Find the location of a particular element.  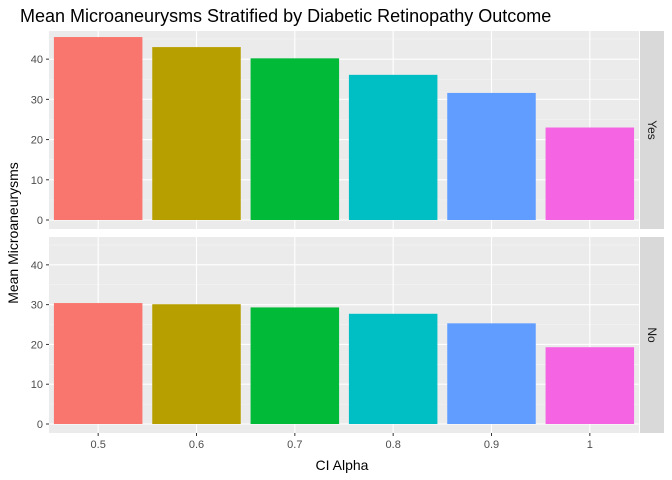

bar-yes-0.8 is located at coordinates (393, 147).